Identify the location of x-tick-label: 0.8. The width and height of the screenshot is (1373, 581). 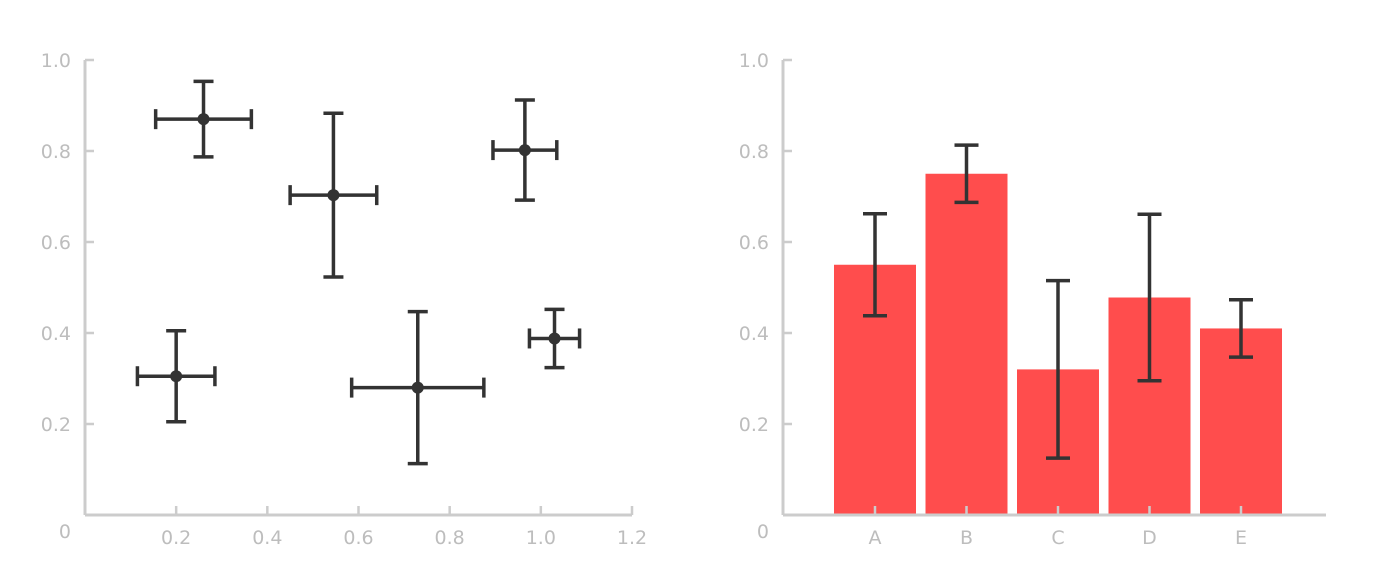
(450, 538).